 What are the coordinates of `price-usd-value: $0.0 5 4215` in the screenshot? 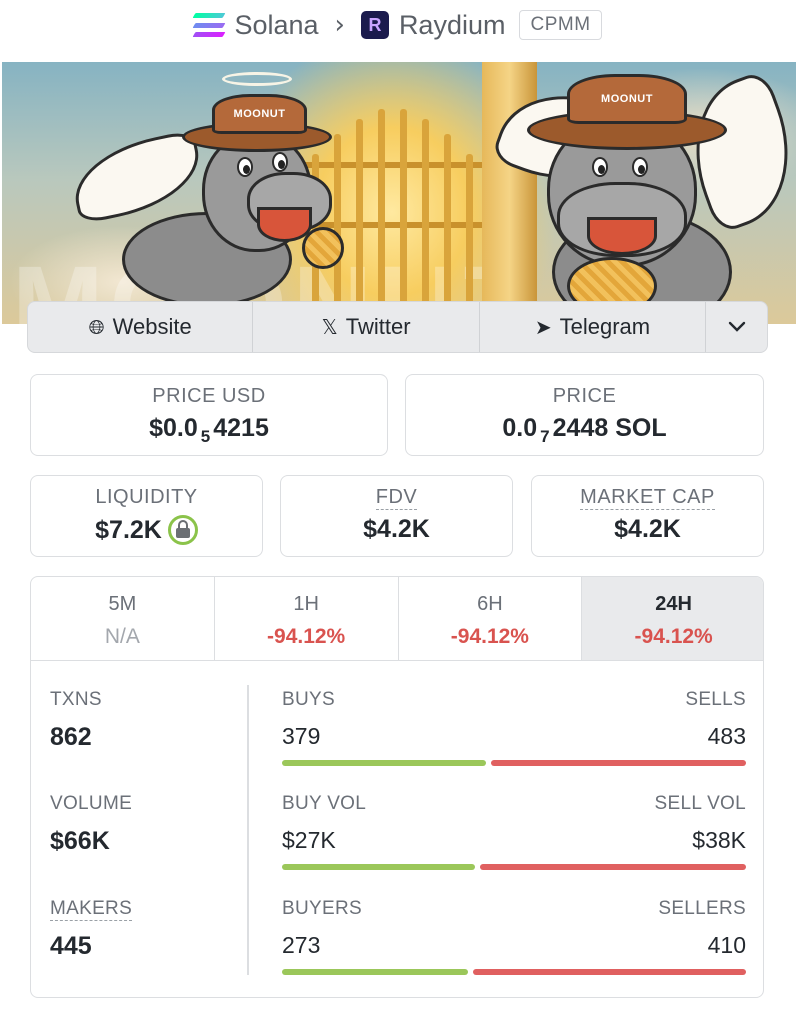 It's located at (209, 430).